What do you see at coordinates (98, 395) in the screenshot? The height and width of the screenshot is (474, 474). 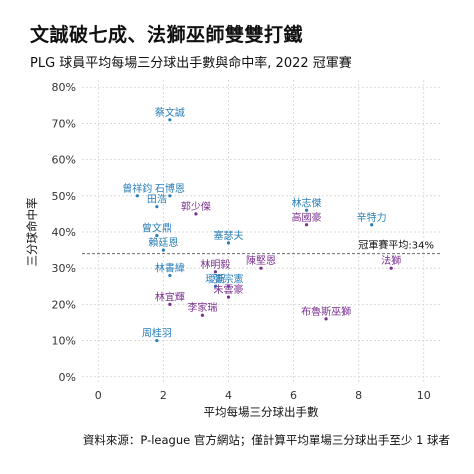 I see `x-tick-label: 0` at bounding box center [98, 395].